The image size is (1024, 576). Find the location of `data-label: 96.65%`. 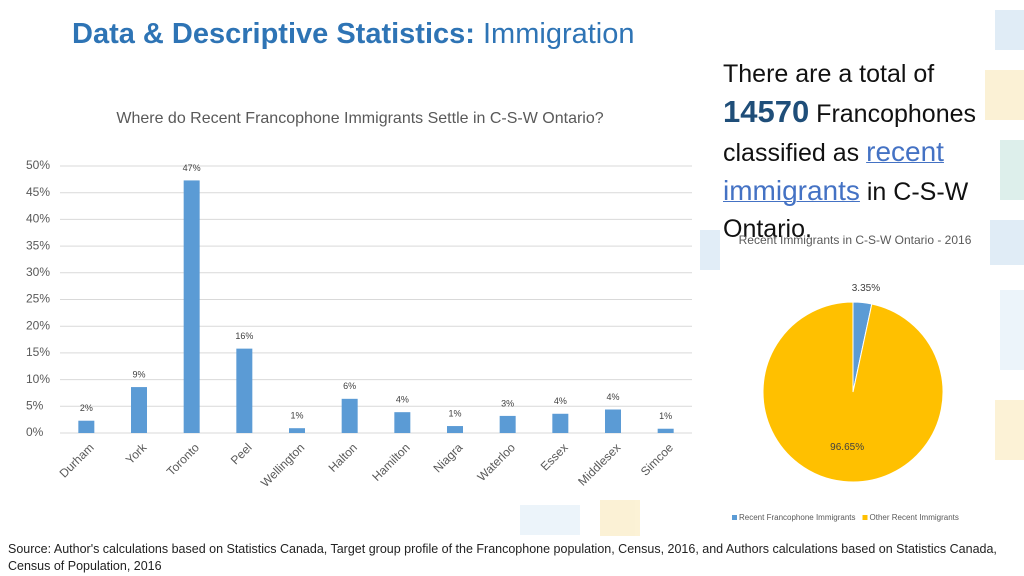

data-label: 96.65% is located at coordinates (847, 447).